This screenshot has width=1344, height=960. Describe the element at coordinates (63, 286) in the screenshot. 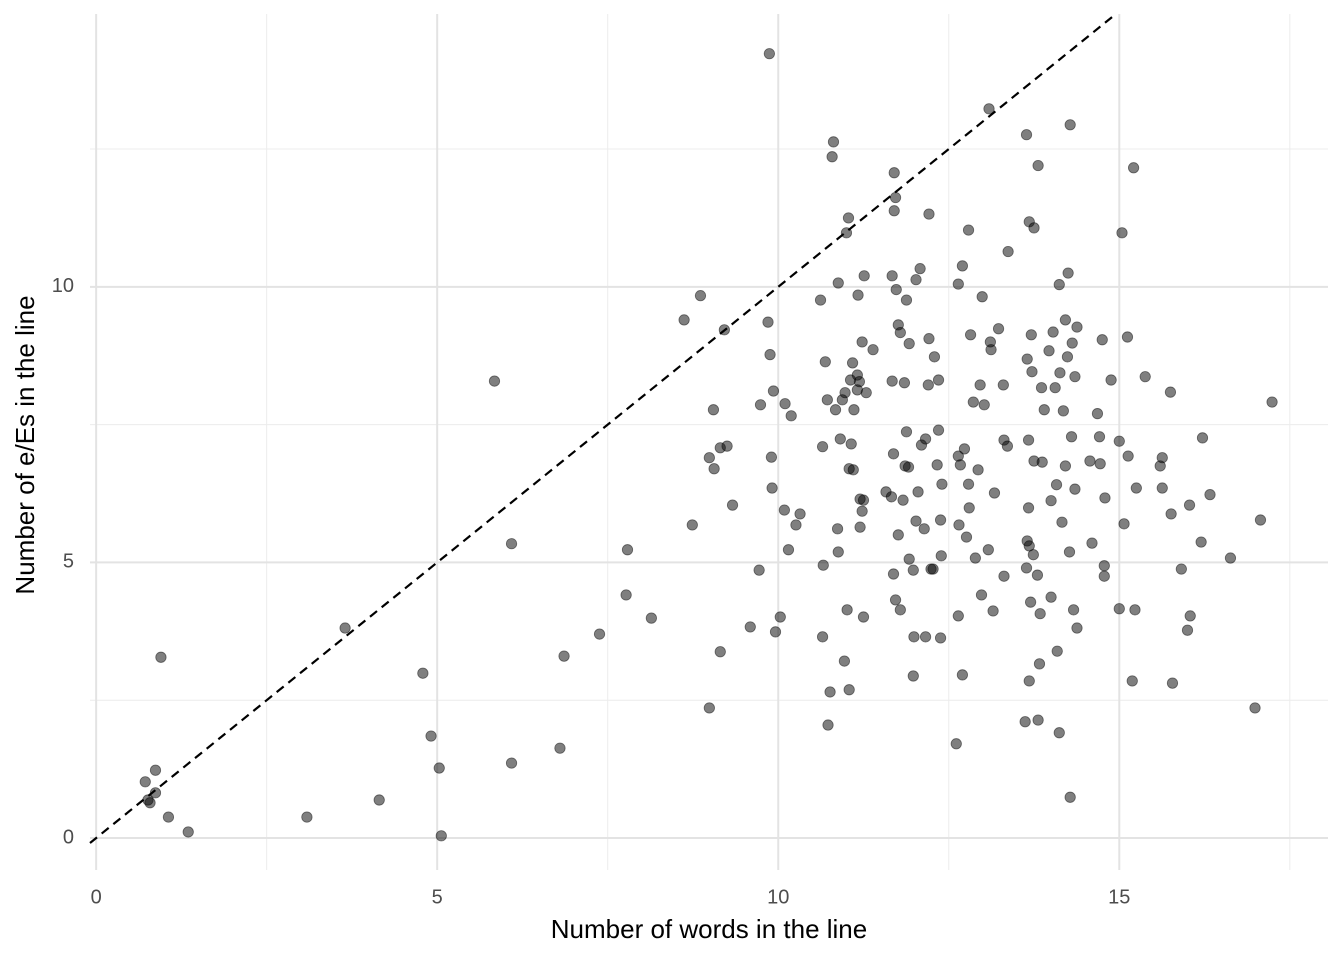

I see `y-tick-label: 10` at that location.